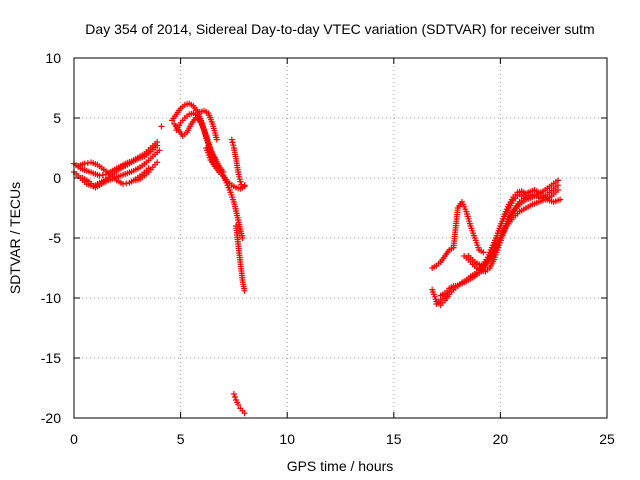 Image resolution: width=640 pixels, height=480 pixels. Describe the element at coordinates (458, 235) in the screenshot. I see `series-track-o` at that location.